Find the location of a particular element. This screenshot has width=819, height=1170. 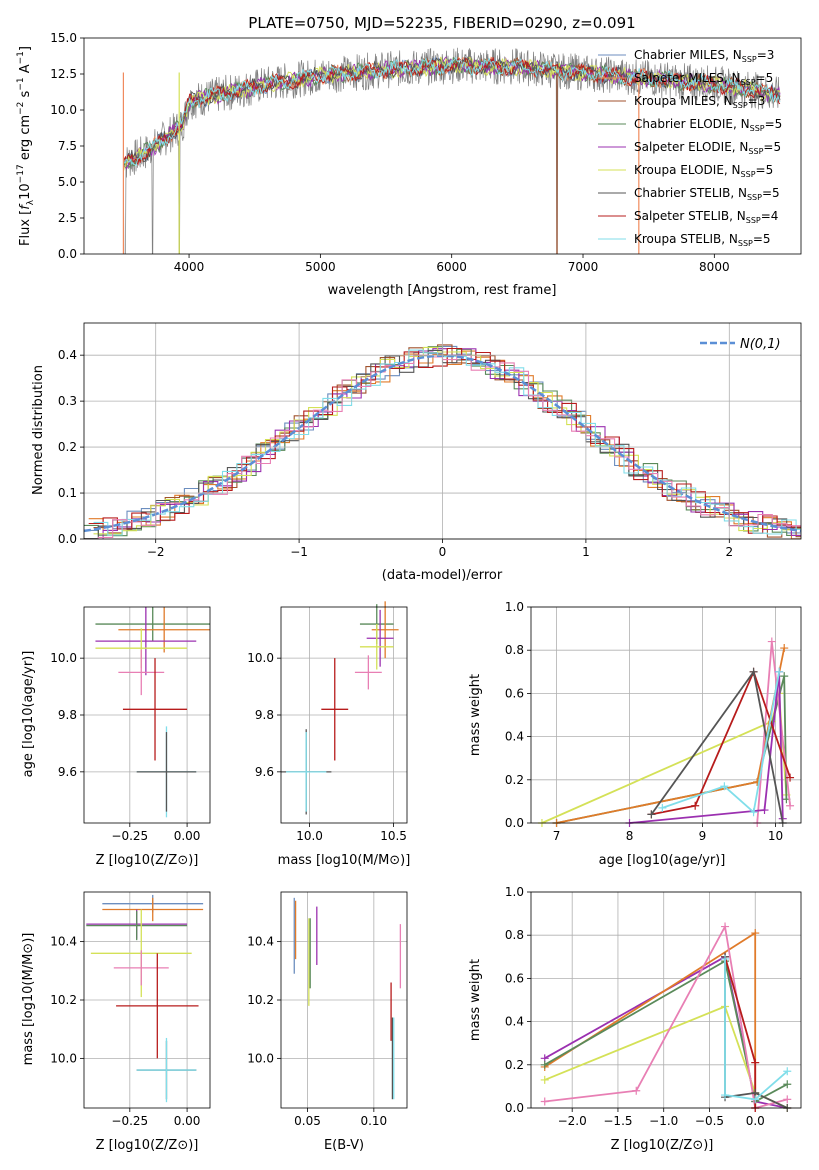

x-tick-label: −0.5 is located at coordinates (709, 1121).